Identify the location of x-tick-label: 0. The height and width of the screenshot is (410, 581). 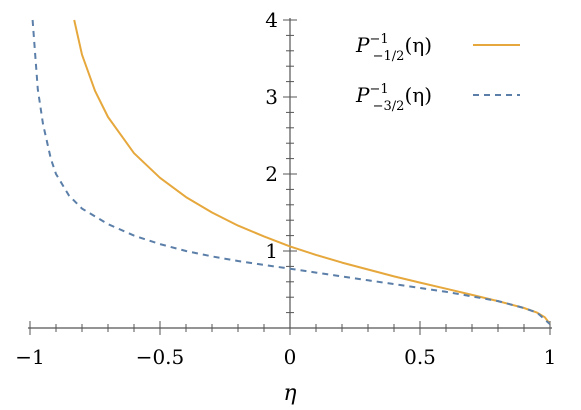
(290, 357).